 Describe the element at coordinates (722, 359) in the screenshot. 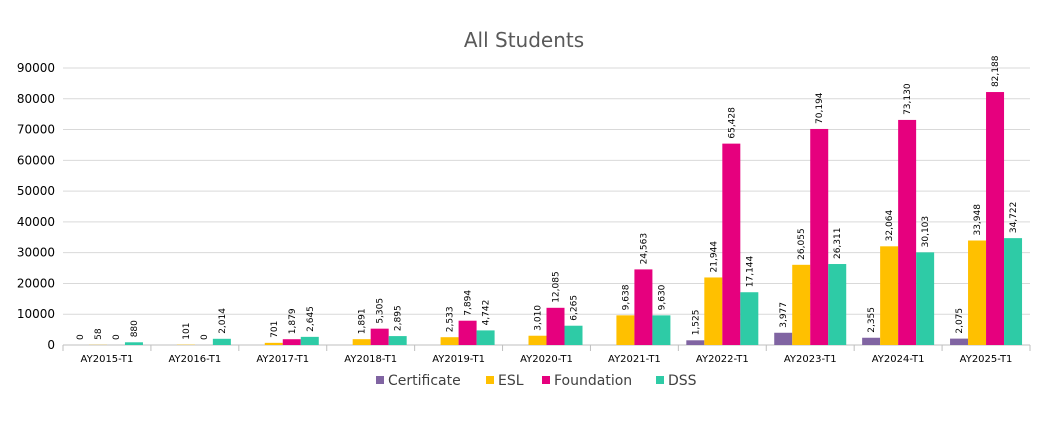

I see `x-tick-label: AY2022-T1` at that location.